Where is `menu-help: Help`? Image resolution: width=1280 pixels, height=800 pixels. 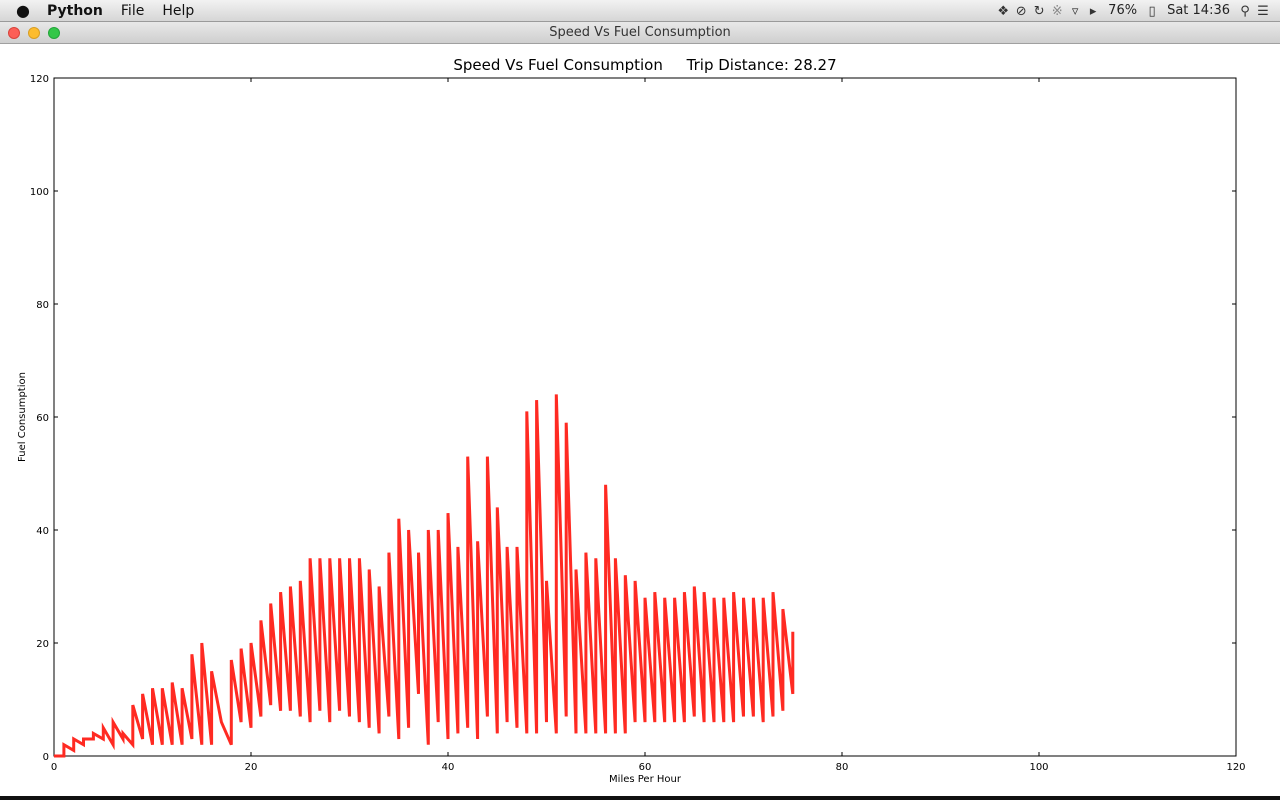
menu-help: Help is located at coordinates (178, 10).